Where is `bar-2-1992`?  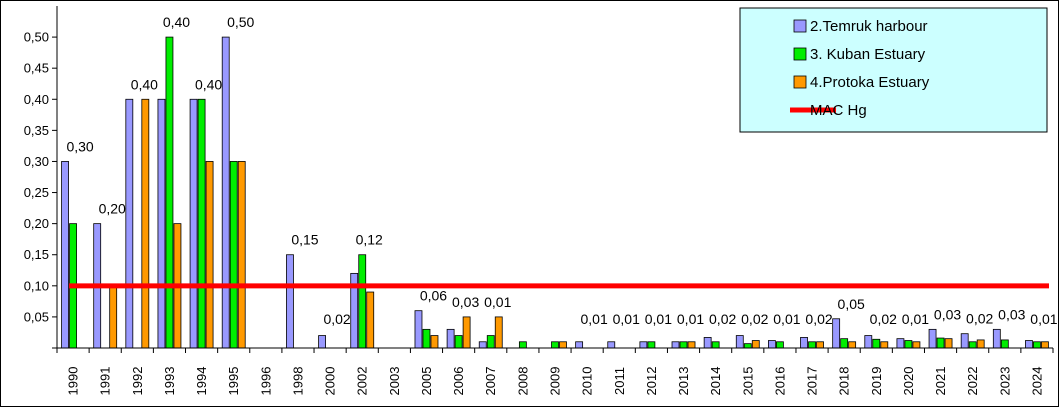
bar-2-1992 is located at coordinates (129, 223).